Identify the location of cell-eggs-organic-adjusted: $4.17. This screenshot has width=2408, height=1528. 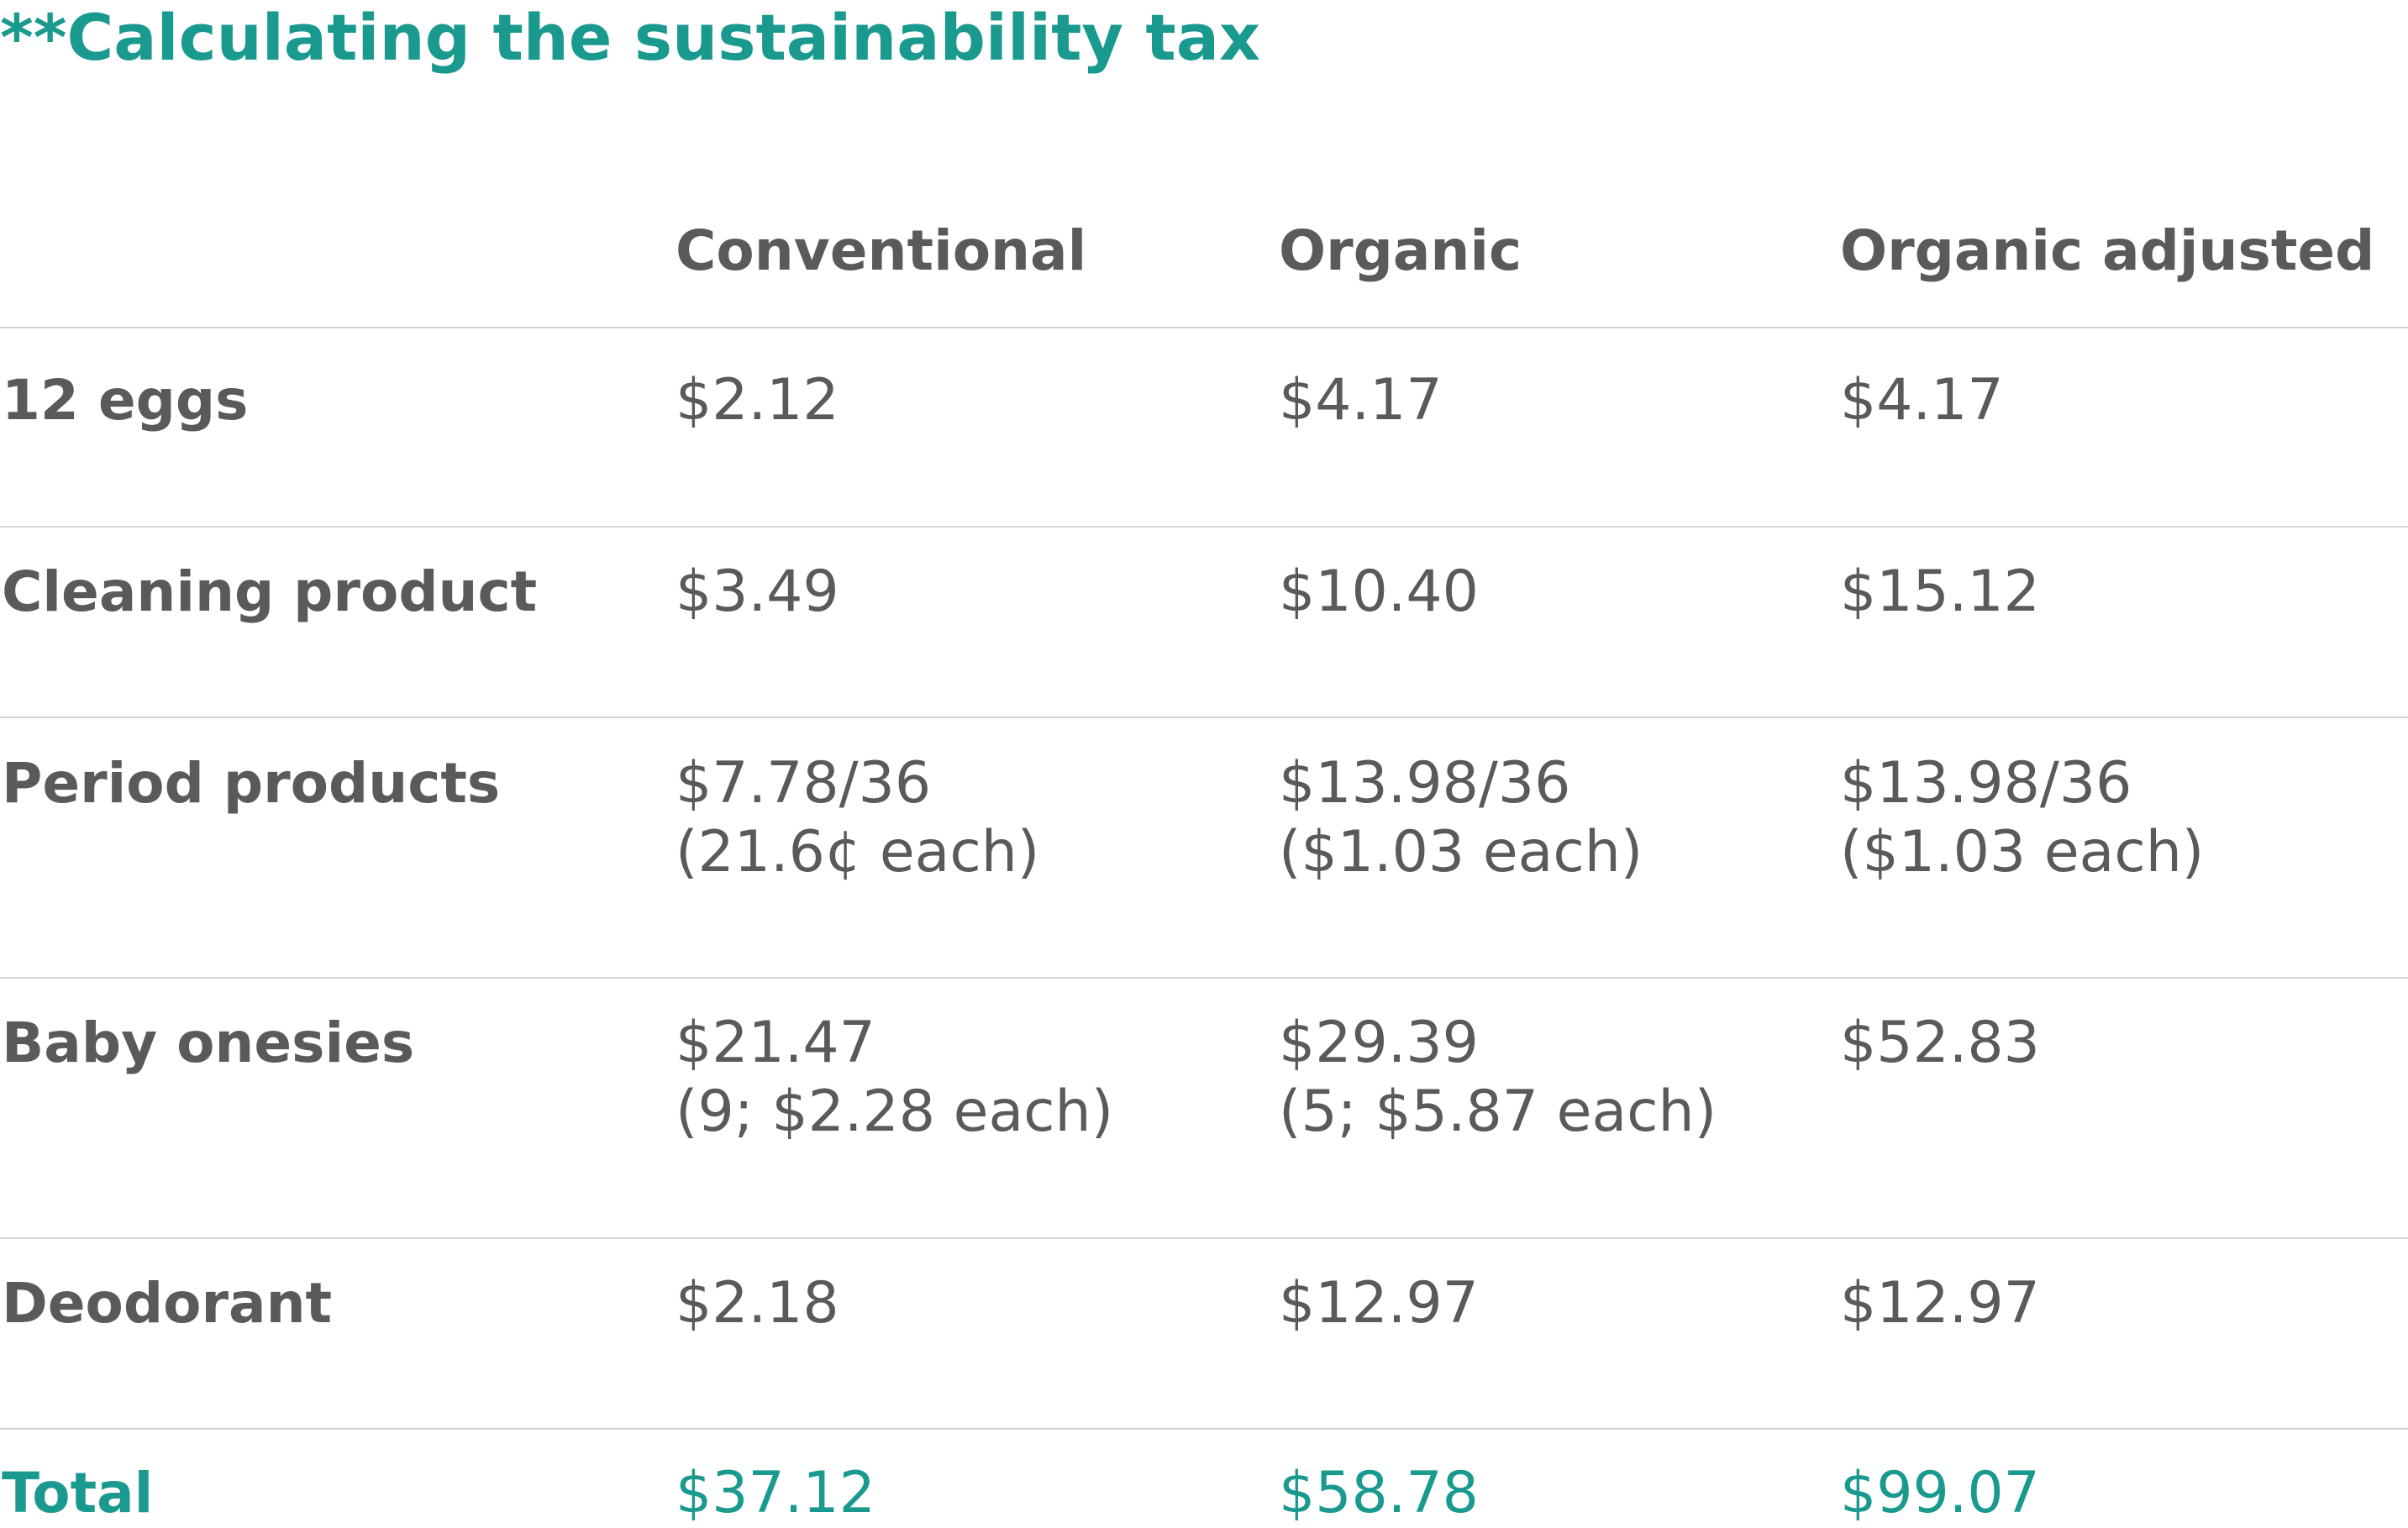
(1922, 400).